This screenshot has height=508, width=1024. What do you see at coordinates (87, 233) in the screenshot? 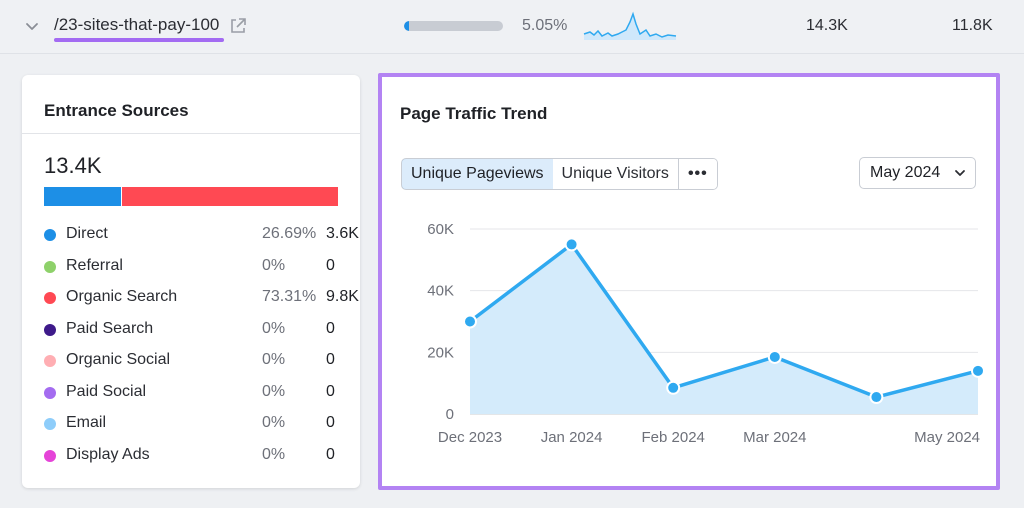
I see `source-name: Direct` at bounding box center [87, 233].